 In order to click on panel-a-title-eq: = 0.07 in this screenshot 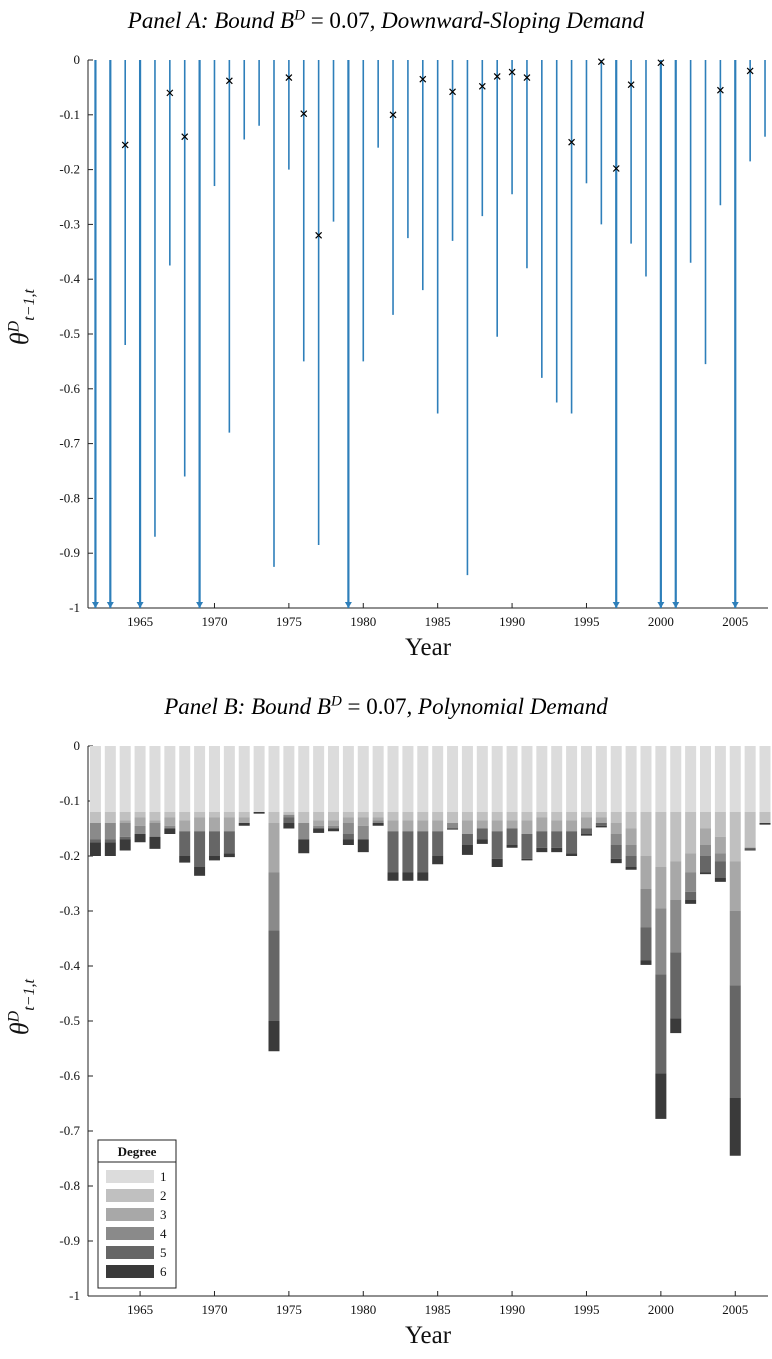, I will do `click(337, 20)`.